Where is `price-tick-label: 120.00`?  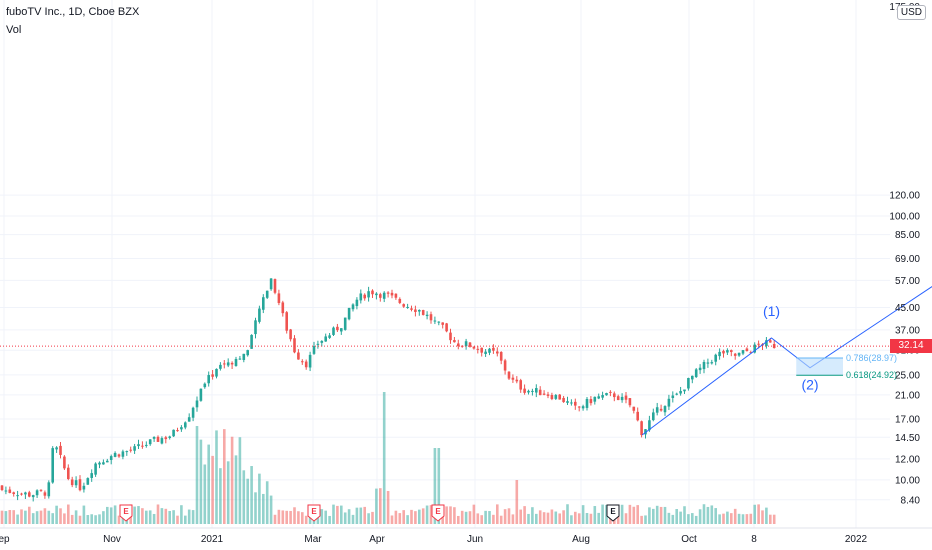
price-tick-label: 120.00 is located at coordinates (904, 196).